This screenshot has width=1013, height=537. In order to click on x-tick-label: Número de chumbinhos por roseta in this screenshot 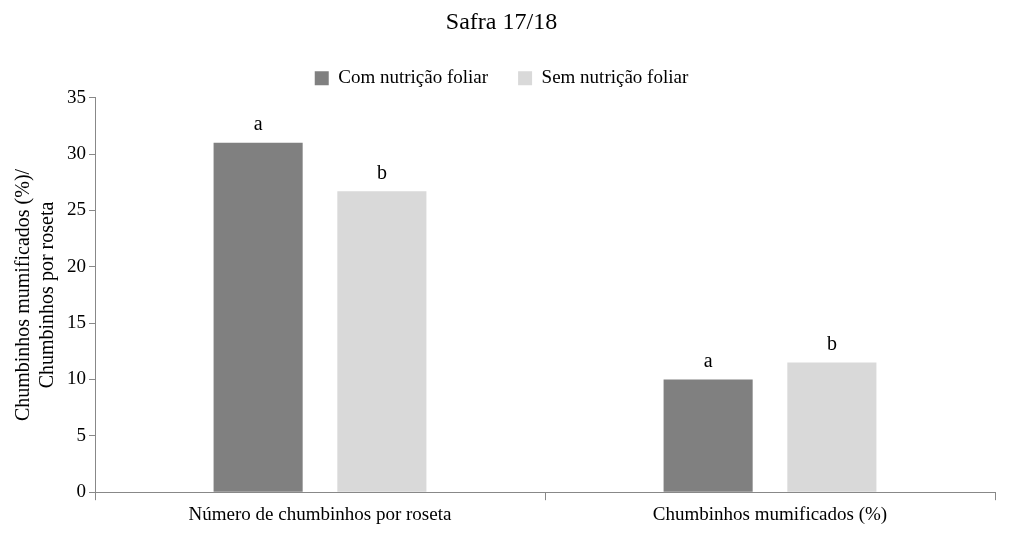, I will do `click(320, 513)`.